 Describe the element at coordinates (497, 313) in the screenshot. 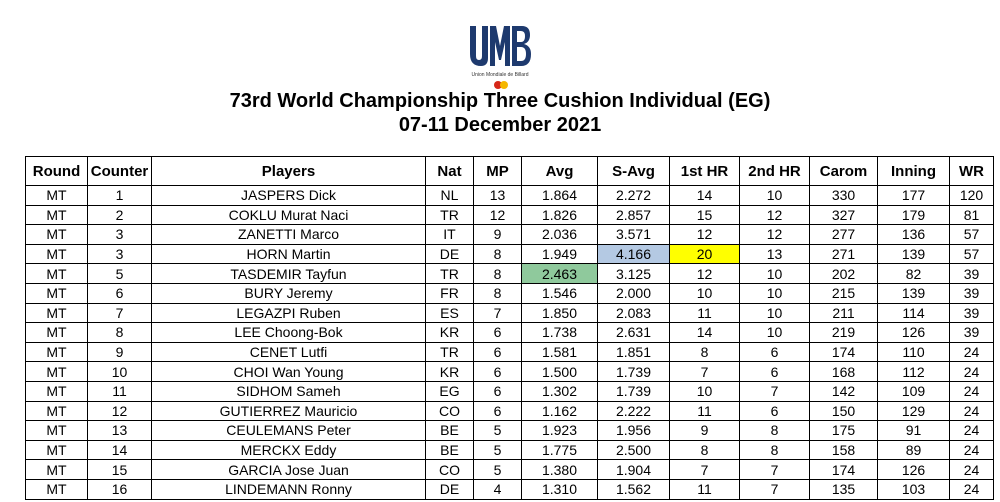

I see `cell-mp: 7` at that location.